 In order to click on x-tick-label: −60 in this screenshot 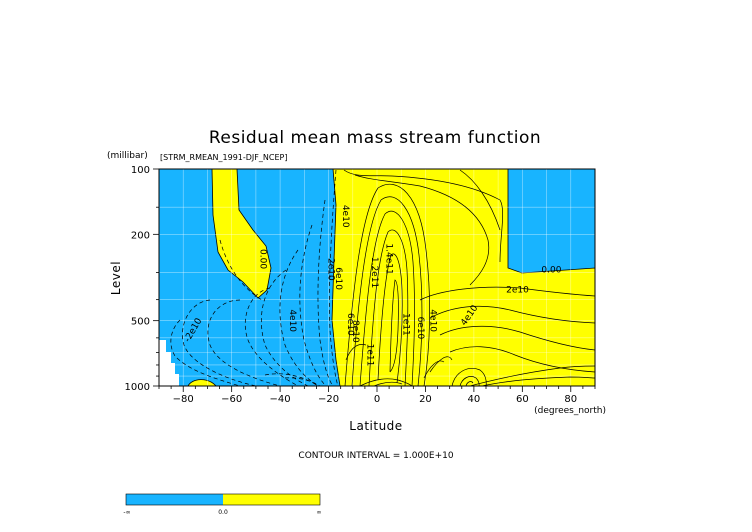, I will do `click(231, 399)`.